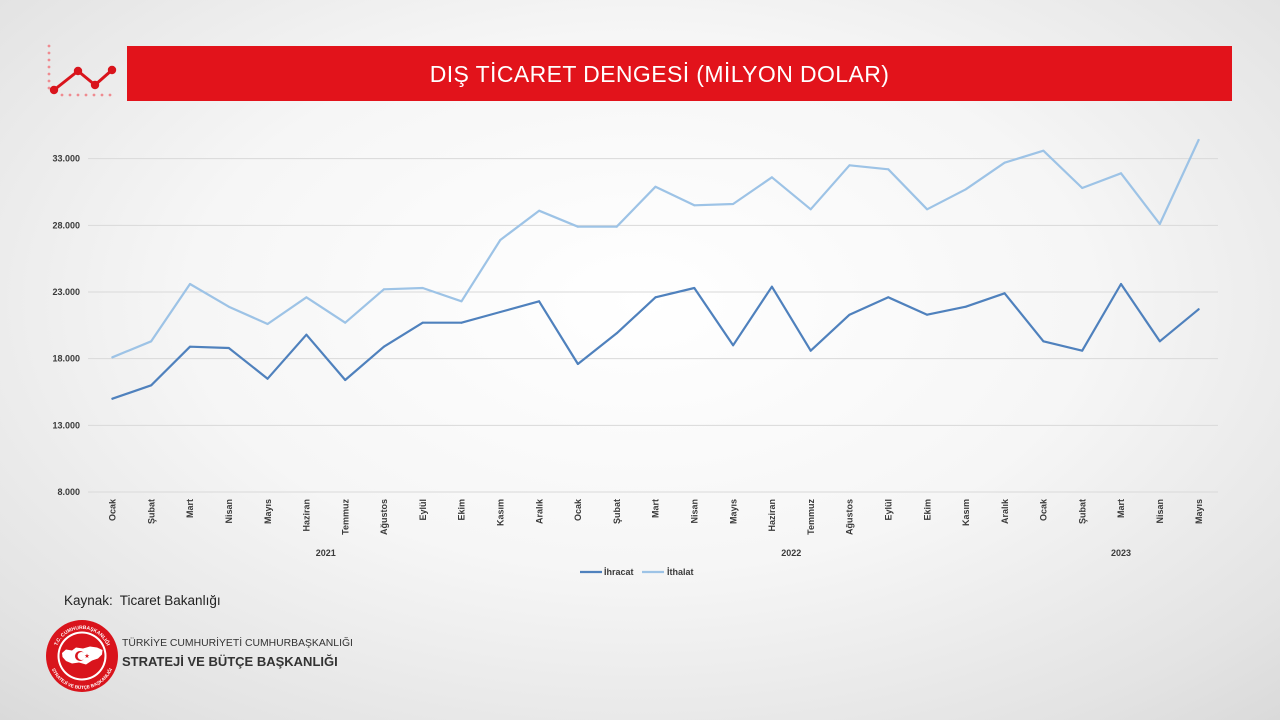 This screenshot has width=1280, height=720. I want to click on y-axis-labels: 8.000 13.000 18.000 23.000 28.000 33.000, so click(66, 325).